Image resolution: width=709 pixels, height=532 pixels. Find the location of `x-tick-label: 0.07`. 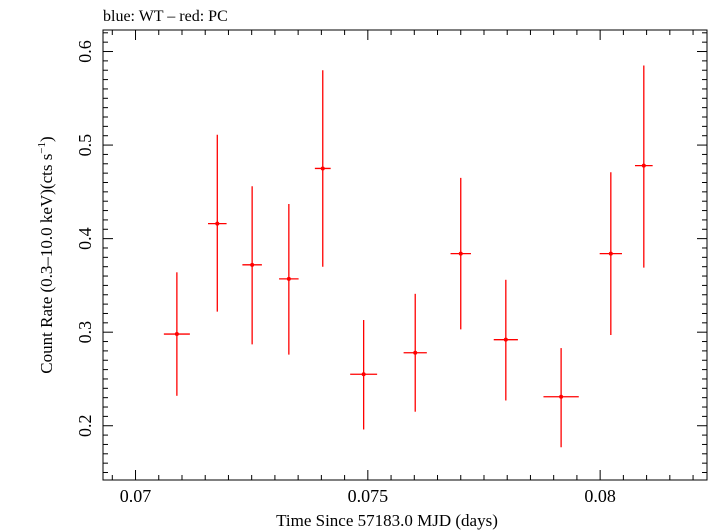

x-tick-label: 0.07 is located at coordinates (136, 496).